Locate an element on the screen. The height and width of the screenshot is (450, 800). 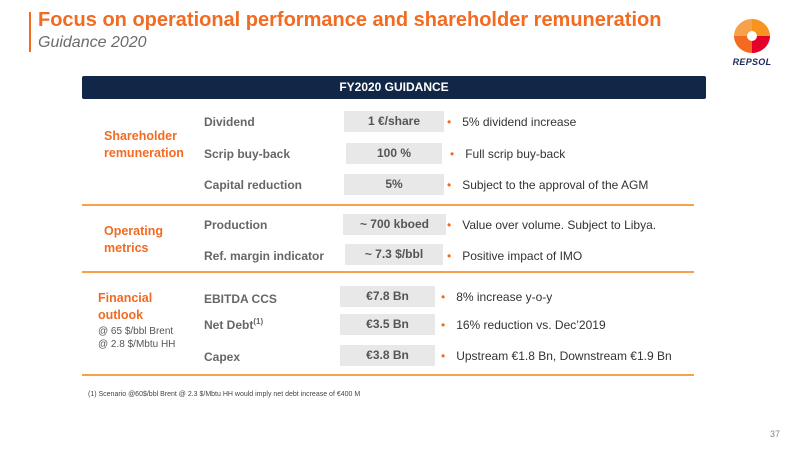
comment-text: Full scrip buy-back is located at coordinates (515, 154).